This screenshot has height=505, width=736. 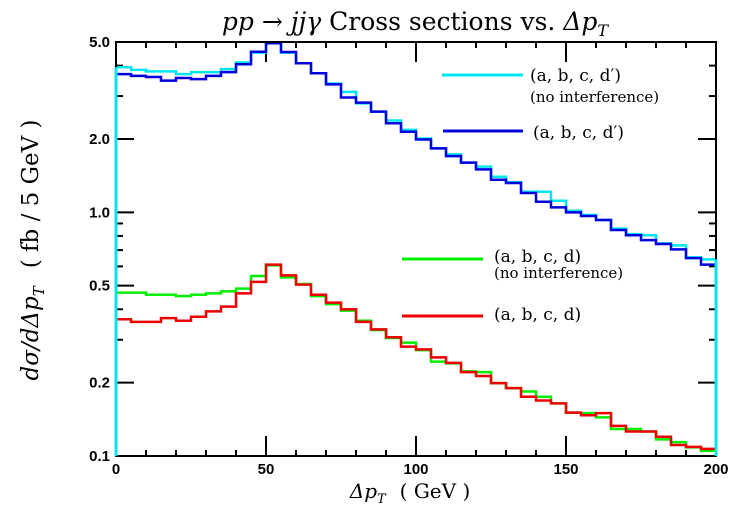 I want to click on y-tick-label: 2.0, so click(x=99, y=139).